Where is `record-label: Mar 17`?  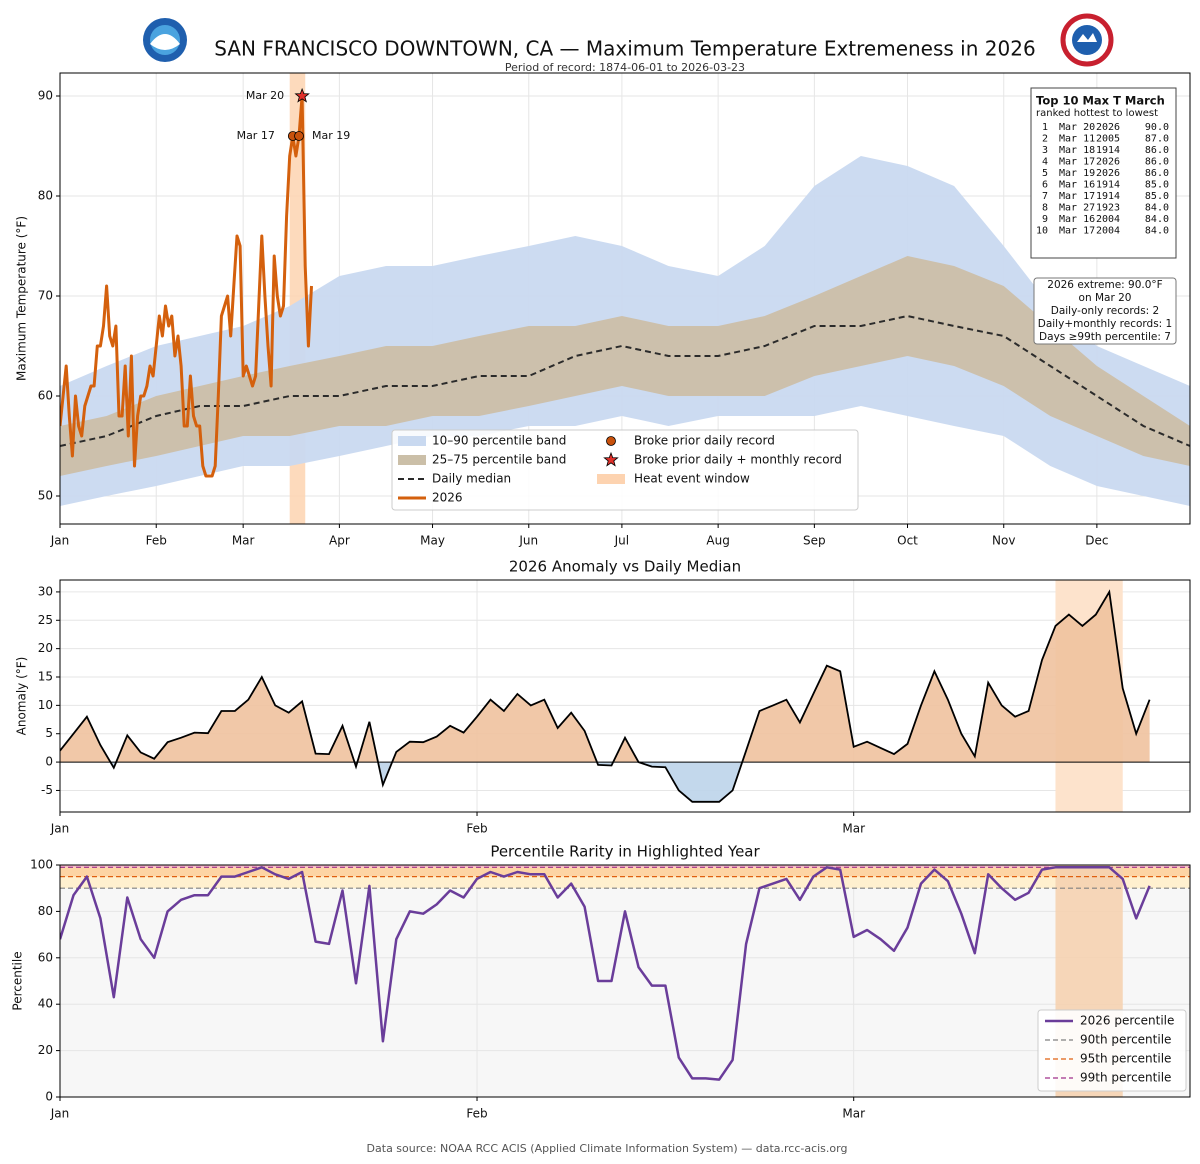
record-label: Mar 17 is located at coordinates (256, 135).